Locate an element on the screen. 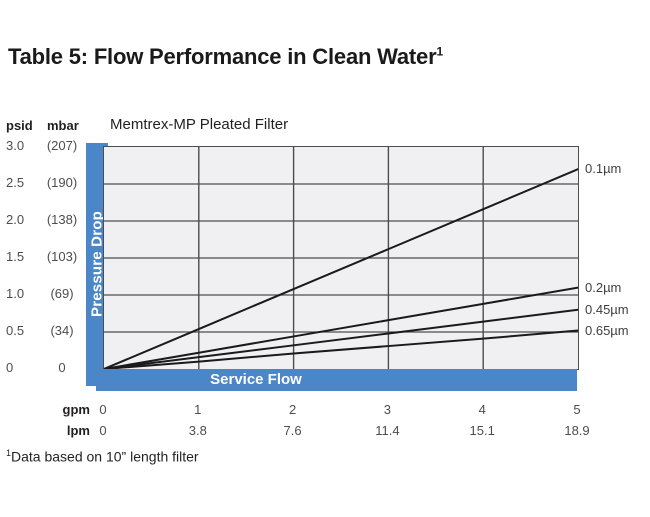  x-tick-lpm-4: 15.1 is located at coordinates (482, 430).